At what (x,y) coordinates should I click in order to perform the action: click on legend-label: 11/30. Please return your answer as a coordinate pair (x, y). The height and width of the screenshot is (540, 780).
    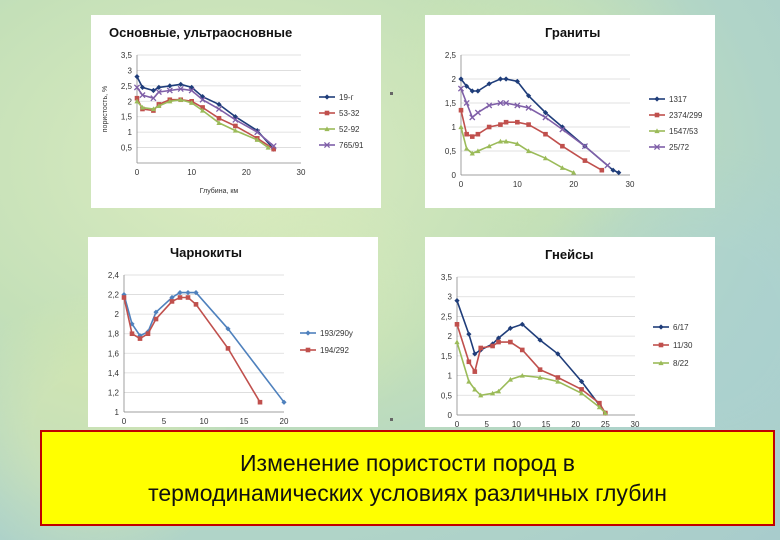
    Looking at the image, I should click on (683, 345).